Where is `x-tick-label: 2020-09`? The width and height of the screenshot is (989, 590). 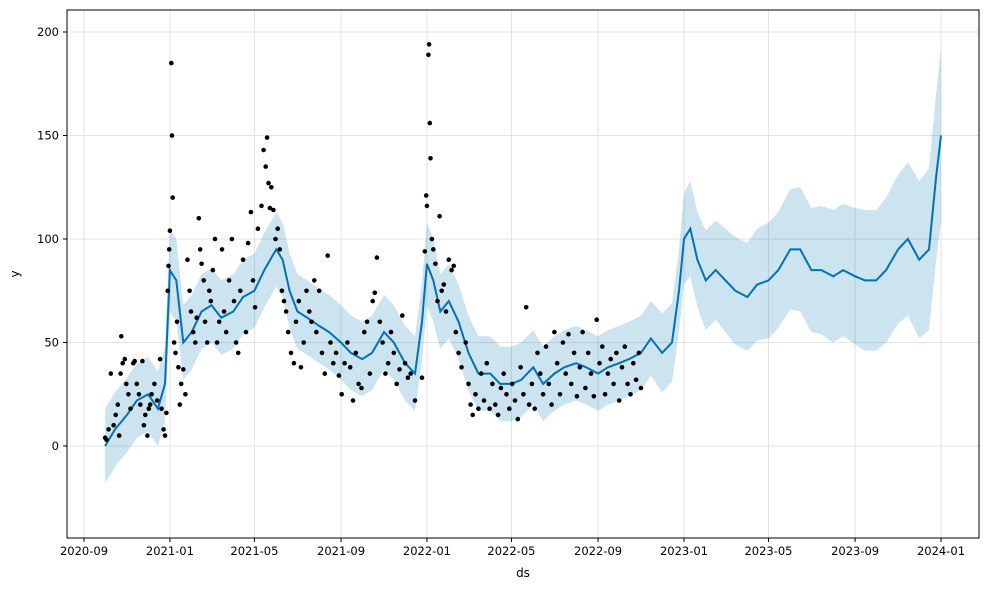
x-tick-label: 2020-09 is located at coordinates (84, 551).